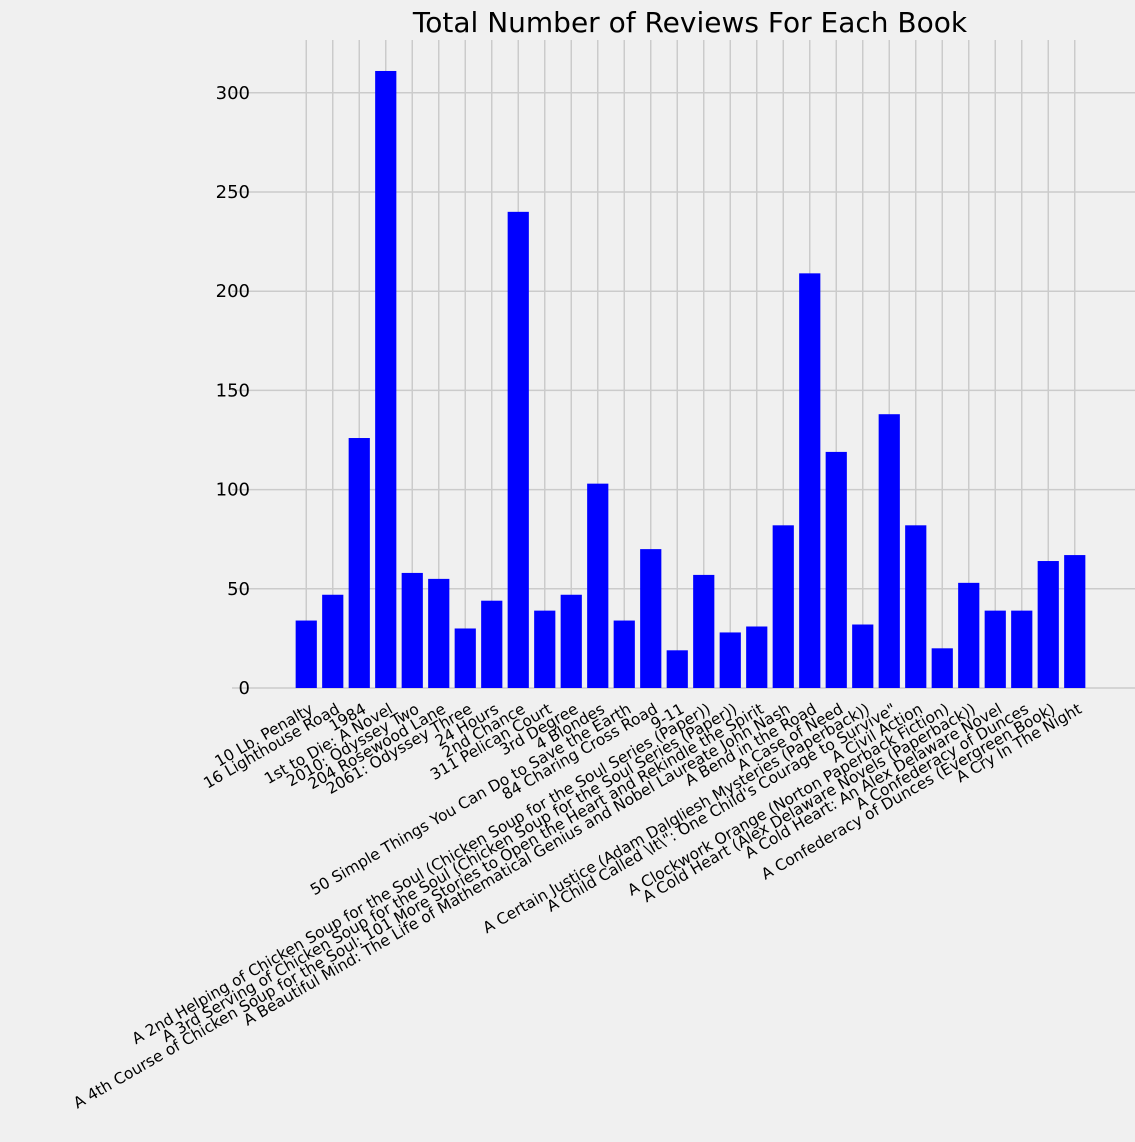 Image resolution: width=1135 pixels, height=1142 pixels. Describe the element at coordinates (233, 291) in the screenshot. I see `y-tick-label: 200` at that location.